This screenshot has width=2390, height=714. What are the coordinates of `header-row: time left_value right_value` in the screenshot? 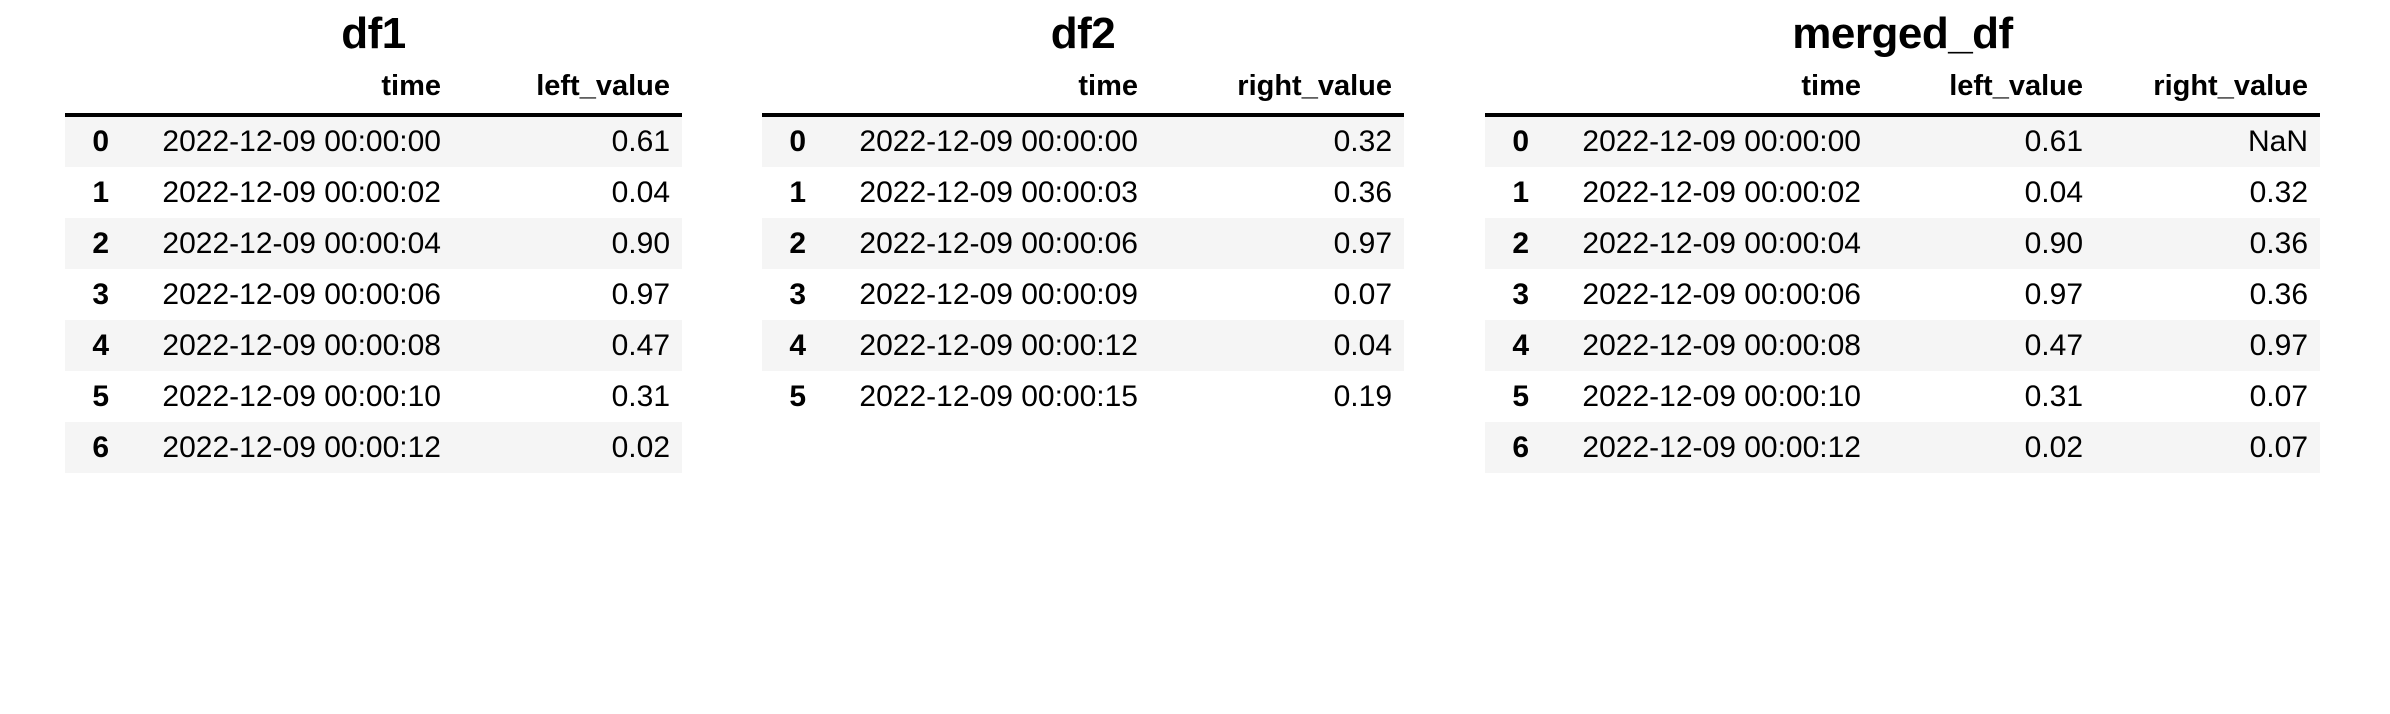 It's located at (1902, 90).